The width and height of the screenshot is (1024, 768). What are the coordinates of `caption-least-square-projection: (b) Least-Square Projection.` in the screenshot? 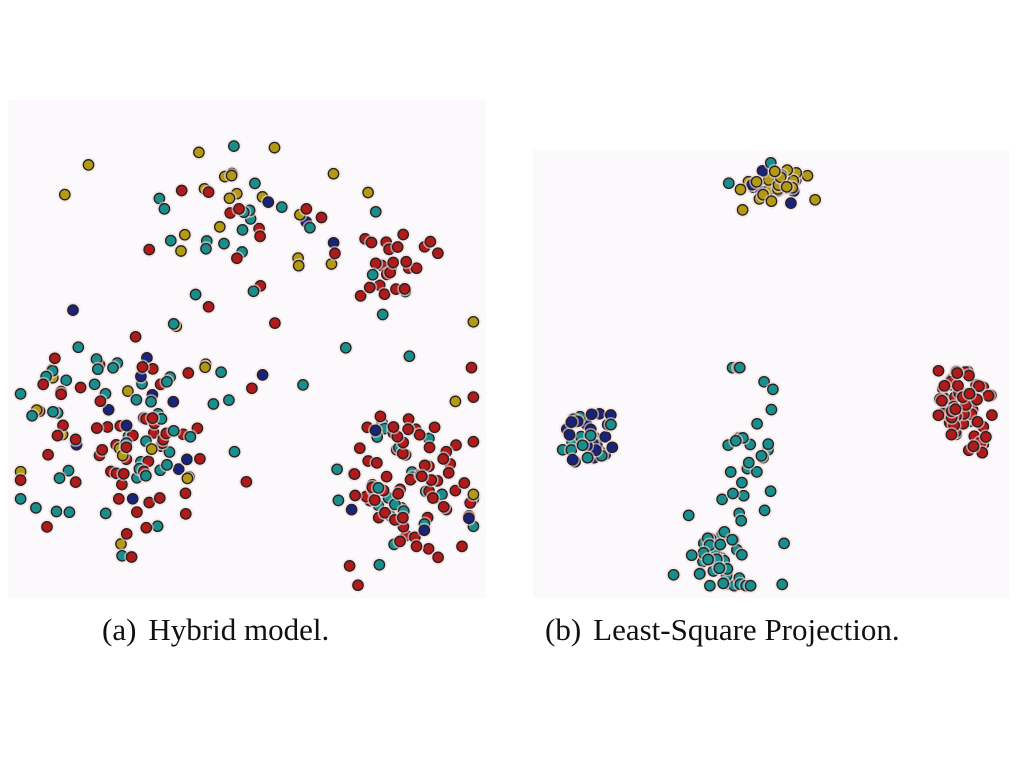 It's located at (722, 630).